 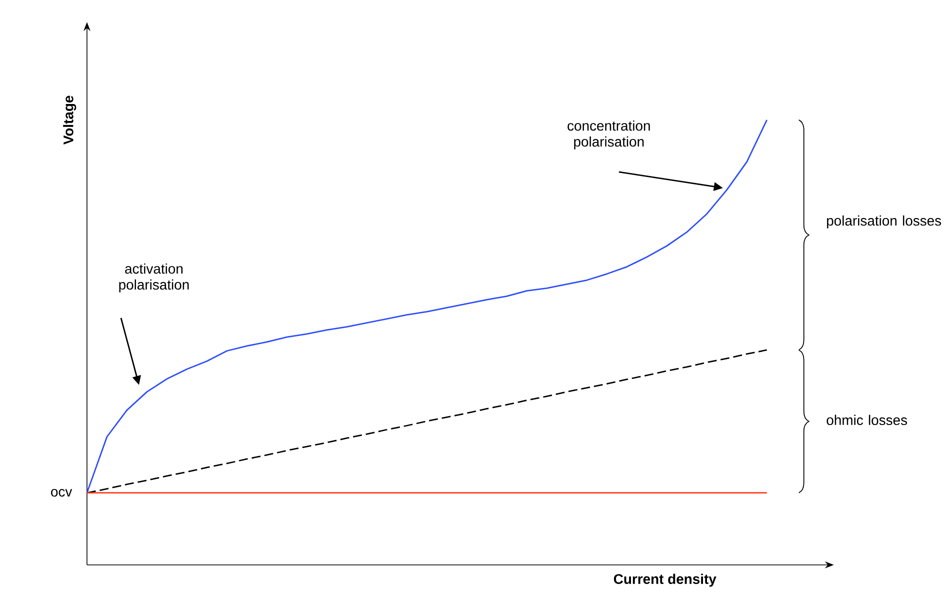 I want to click on series-label: ocv, so click(x=61, y=493).